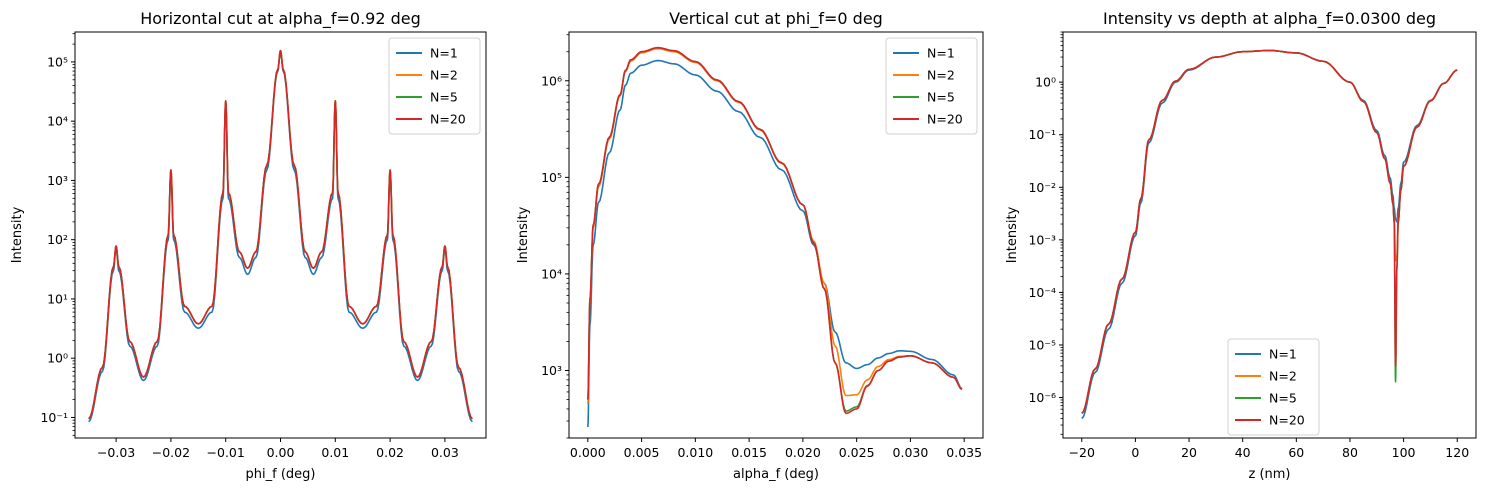 This screenshot has height=490, width=1489. Describe the element at coordinates (1042, 187) in the screenshot. I see `y-tick-label: 10⁻²` at that location.